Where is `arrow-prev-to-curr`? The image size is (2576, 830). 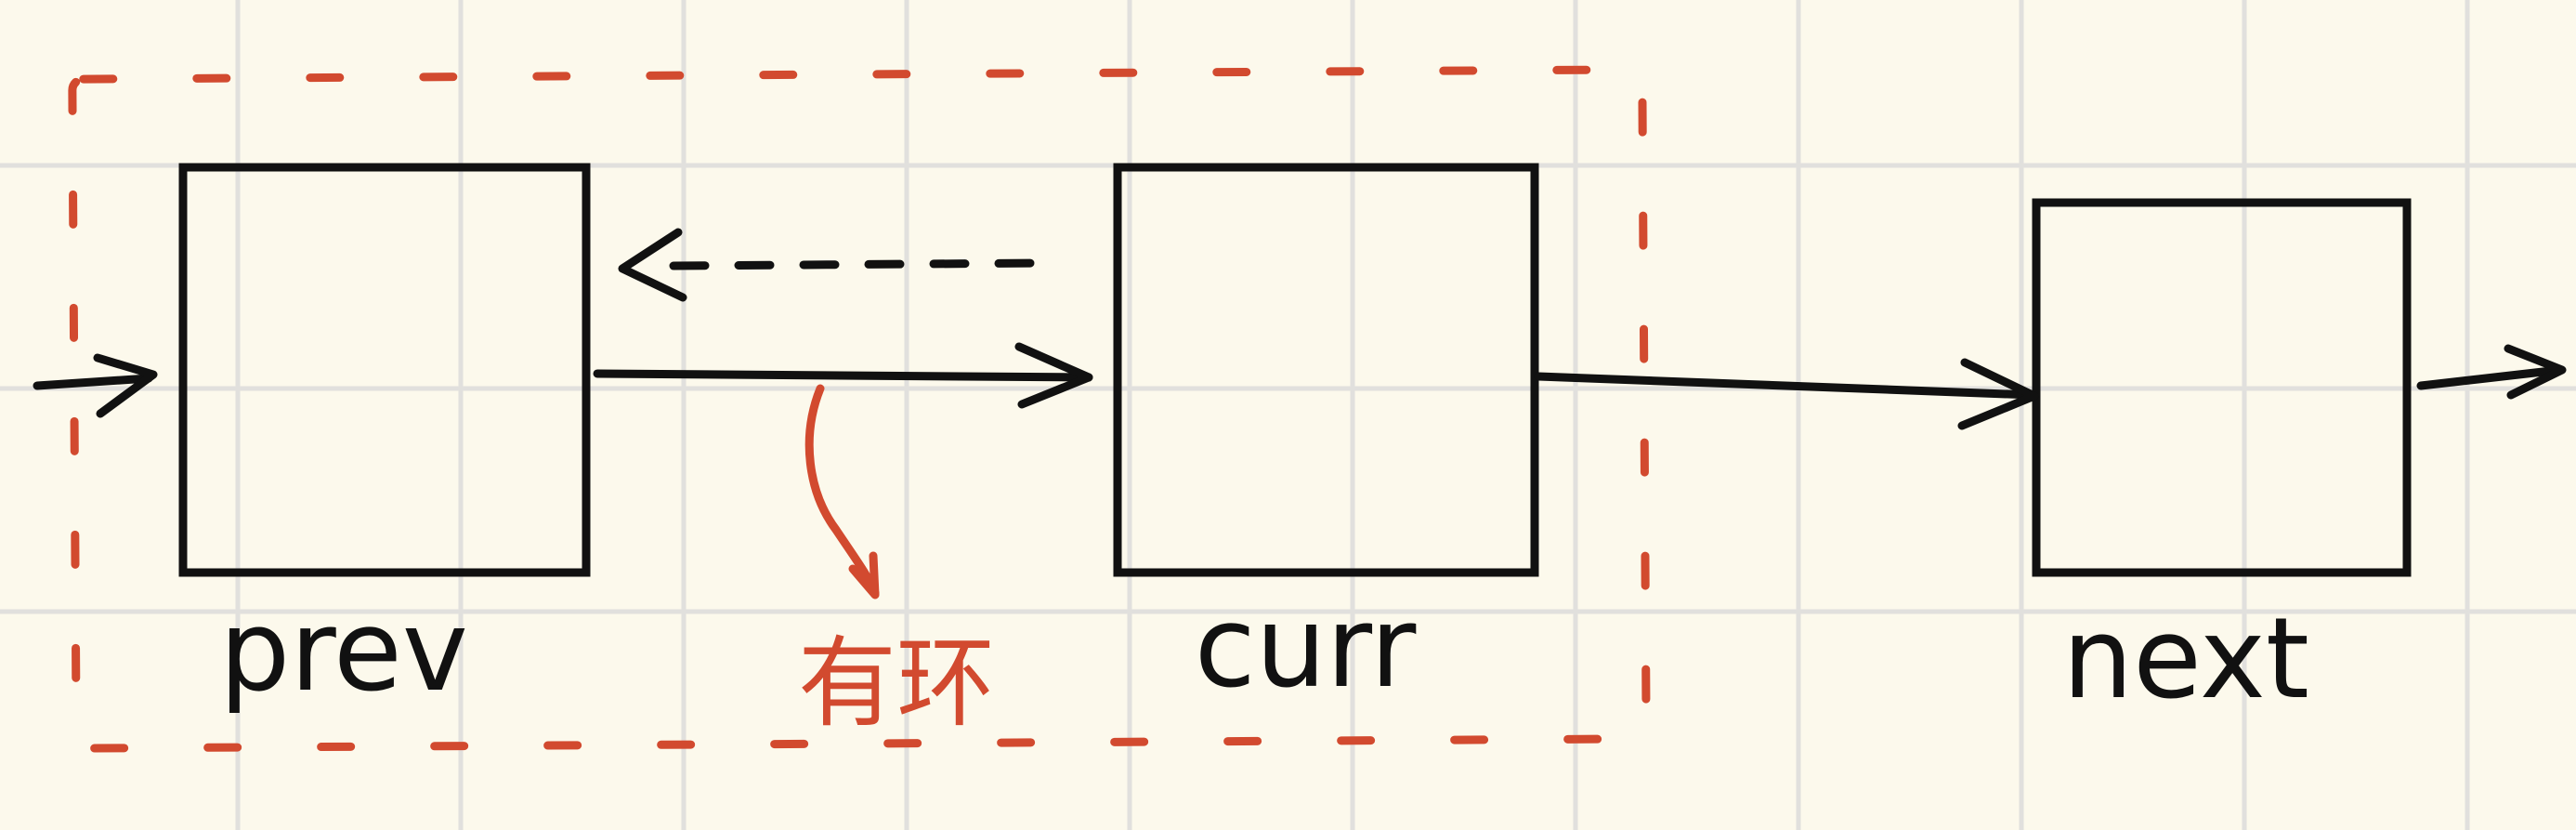 arrow-prev-to-curr is located at coordinates (843, 375).